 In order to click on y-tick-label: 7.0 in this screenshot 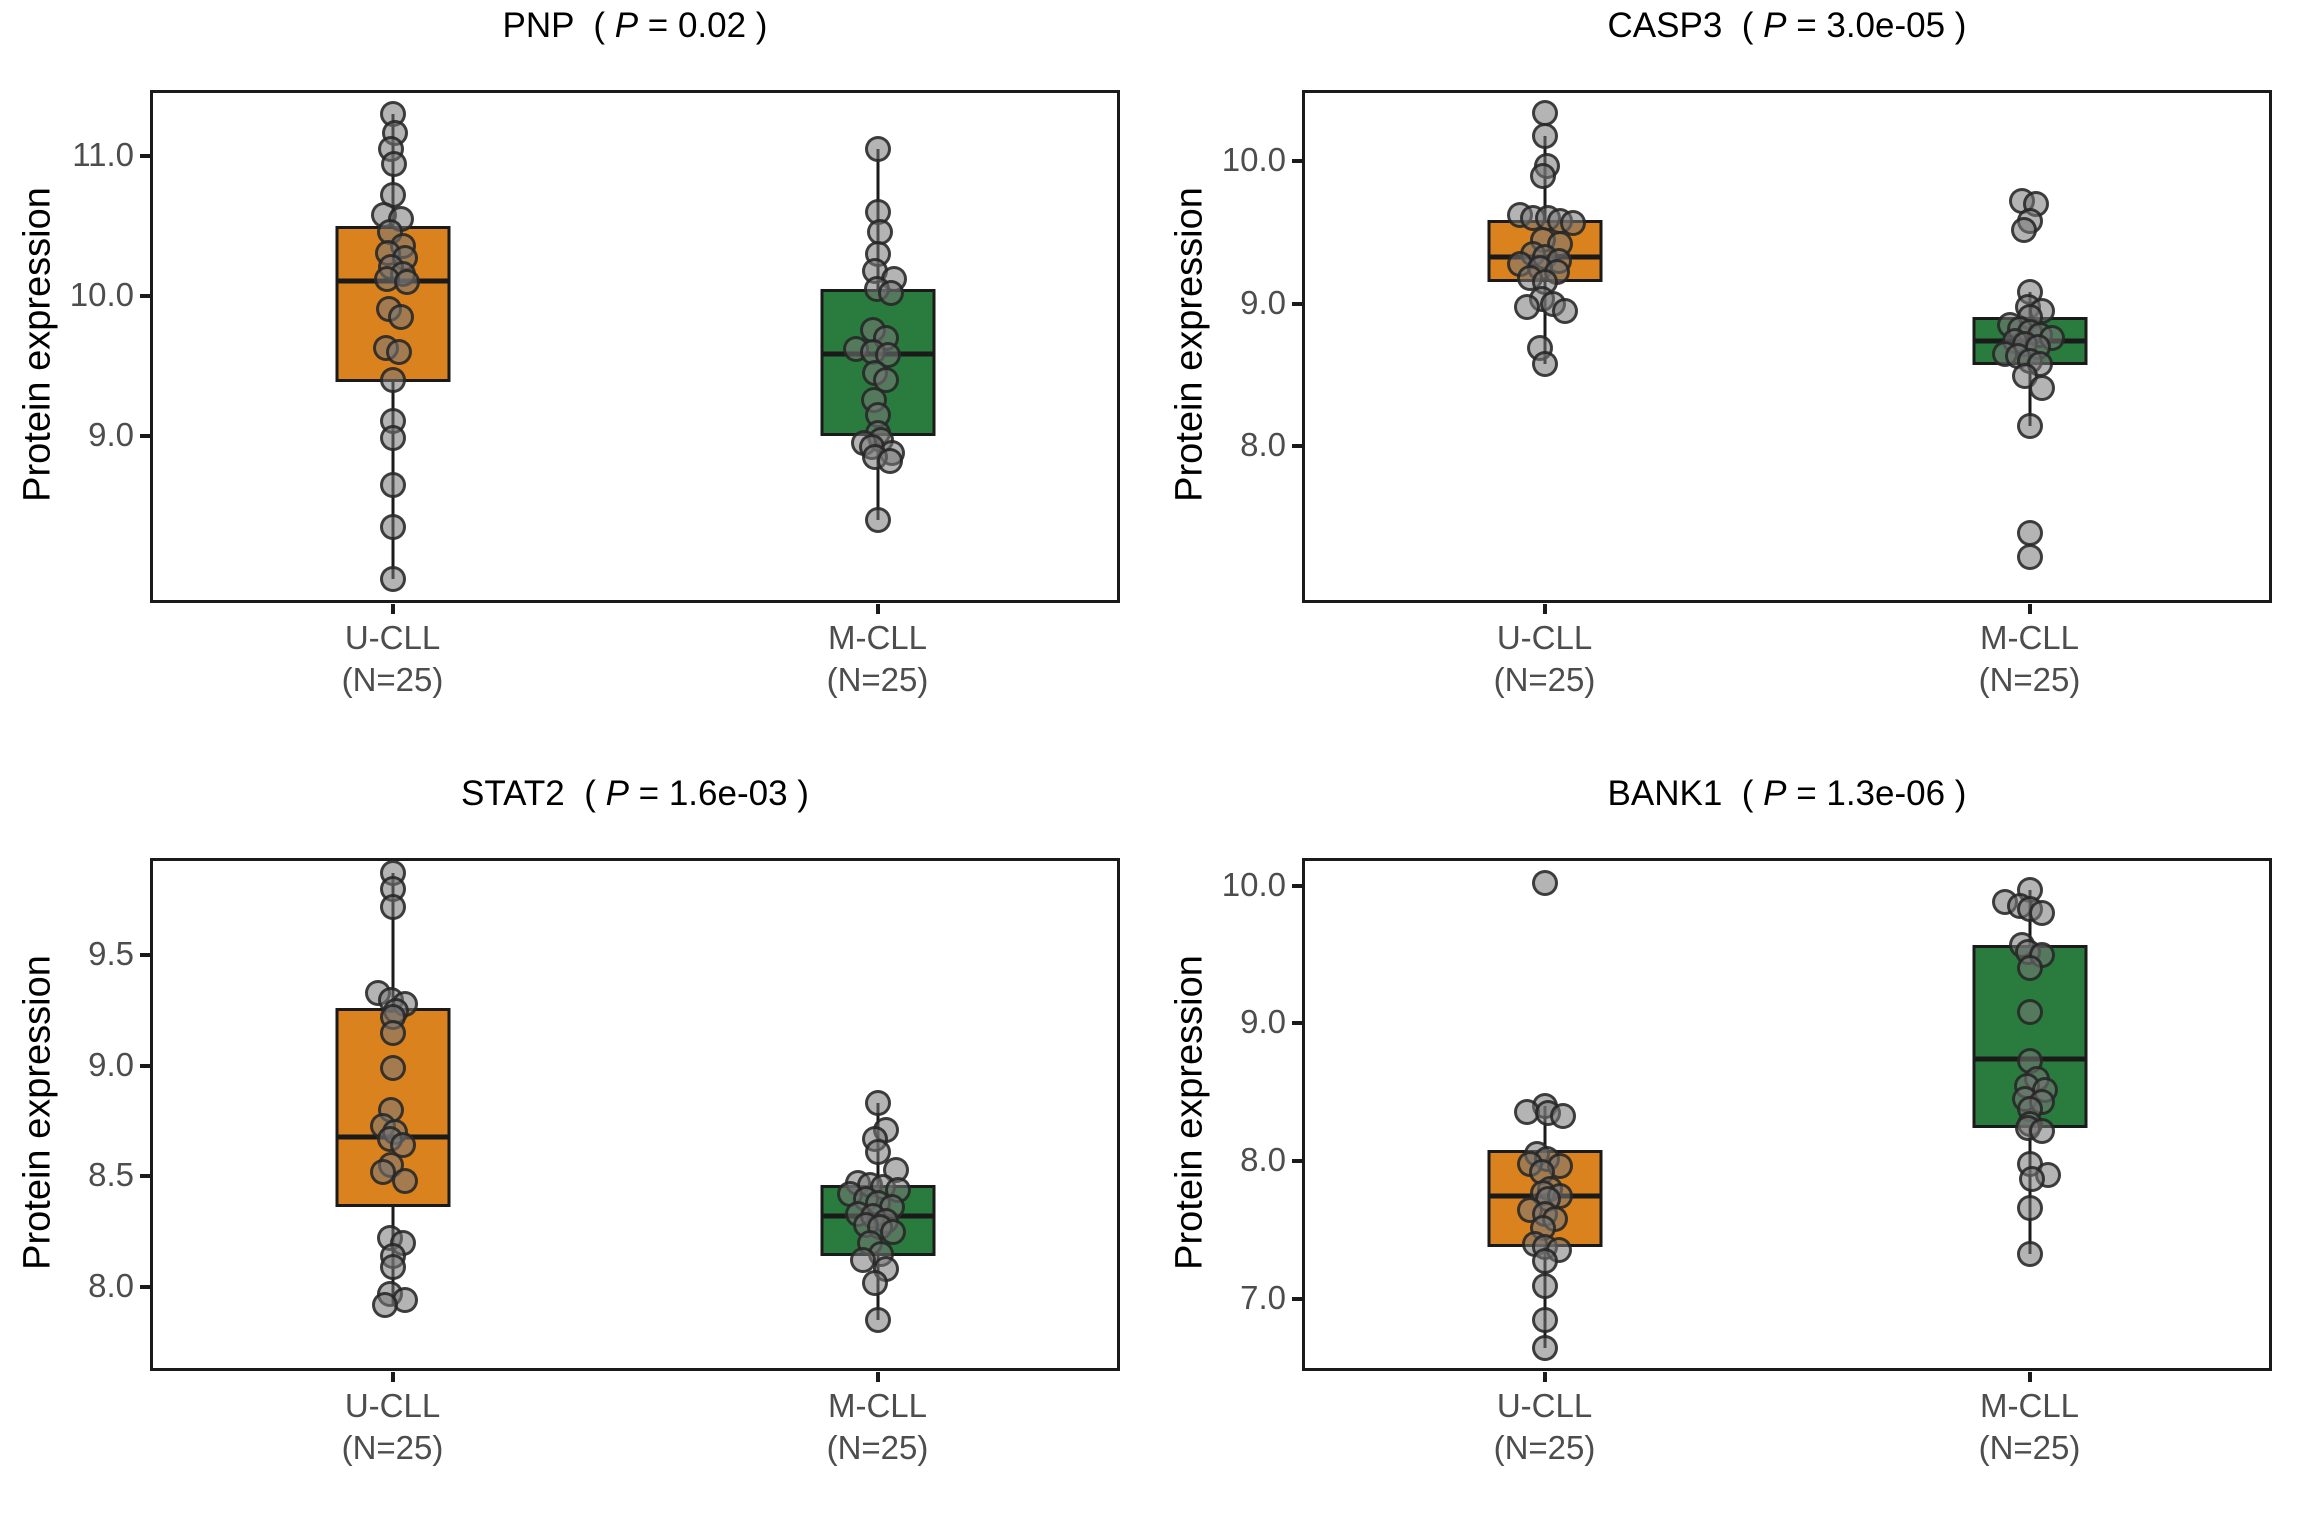, I will do `click(1263, 1298)`.